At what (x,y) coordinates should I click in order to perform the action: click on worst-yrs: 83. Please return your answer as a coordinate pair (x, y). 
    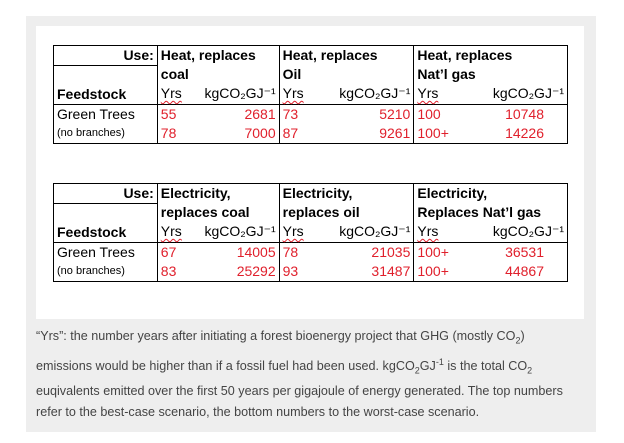
    Looking at the image, I should click on (168, 271).